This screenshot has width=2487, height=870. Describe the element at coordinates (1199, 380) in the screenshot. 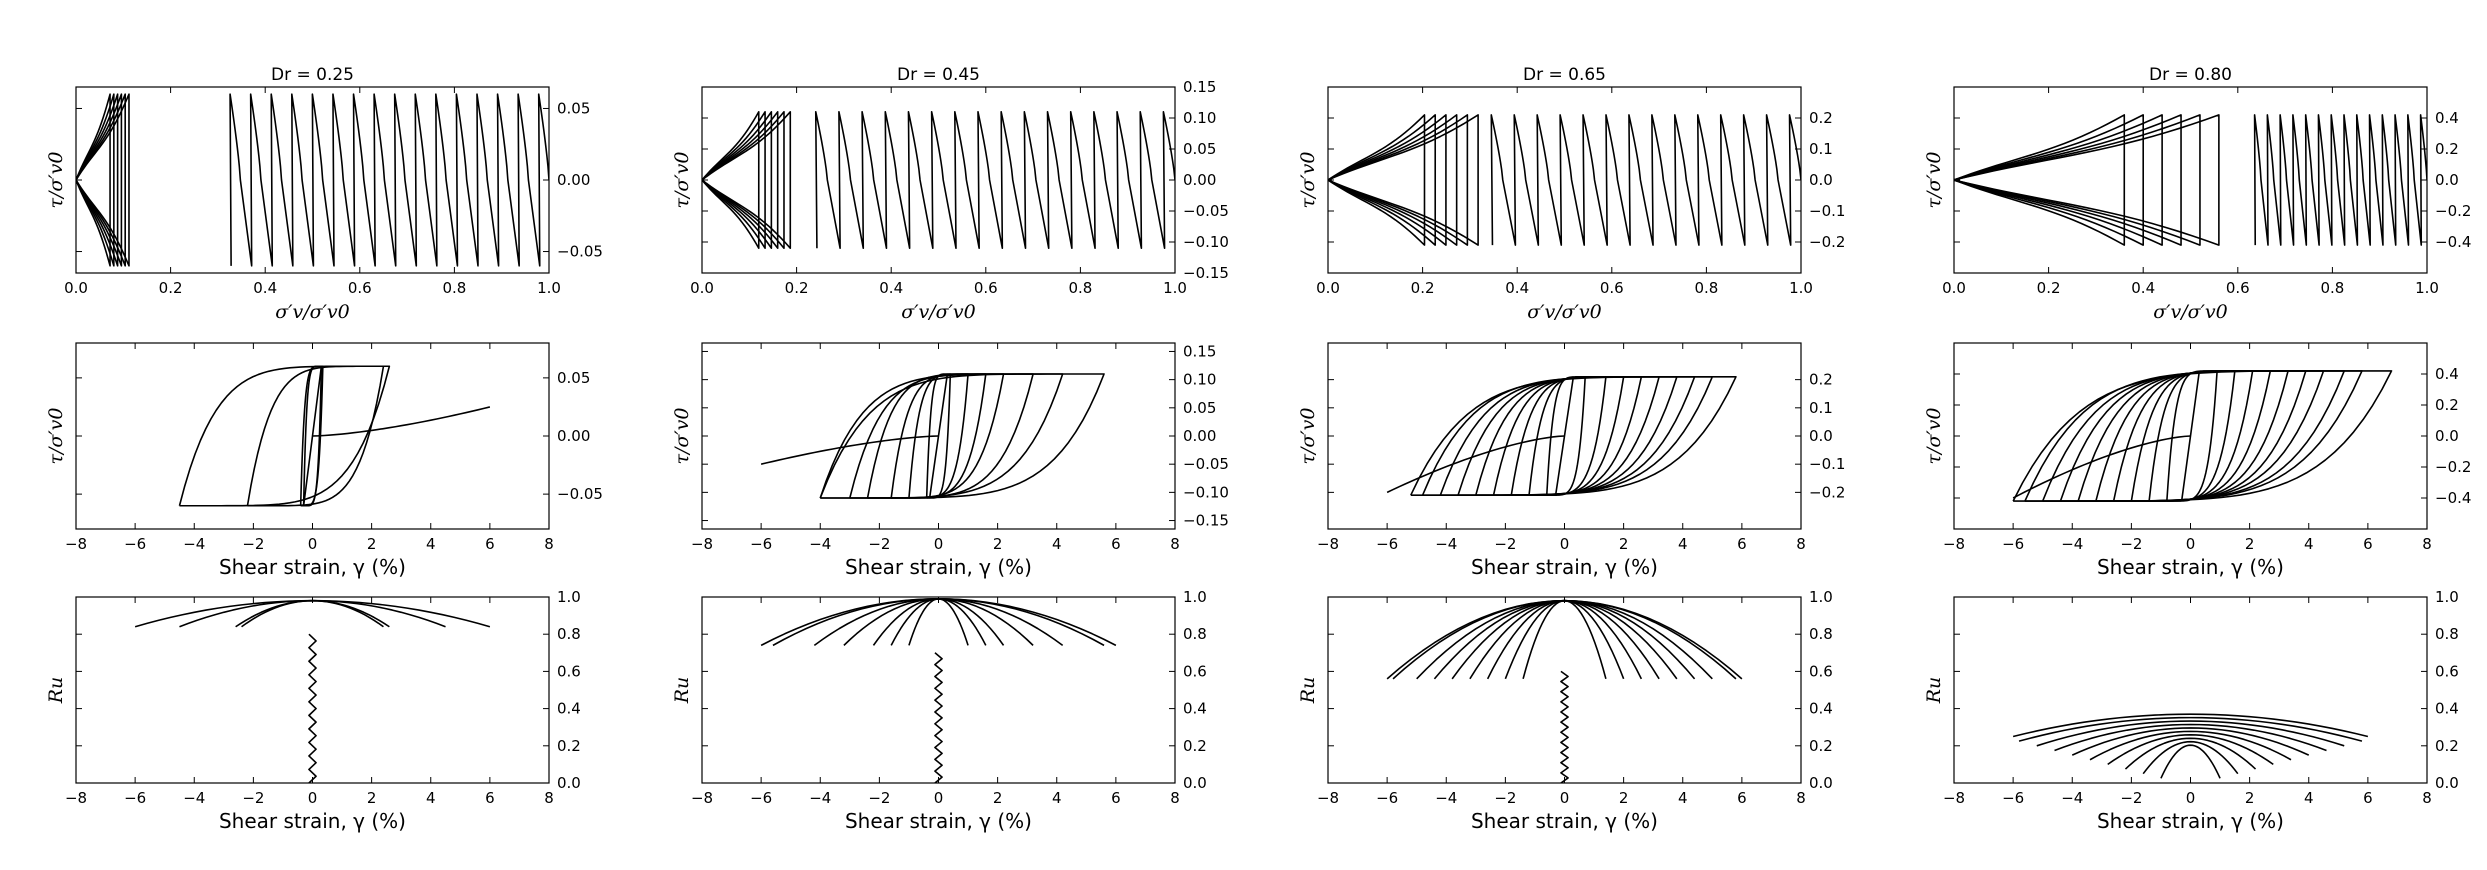

I see `y-tick-label: 0.10` at that location.